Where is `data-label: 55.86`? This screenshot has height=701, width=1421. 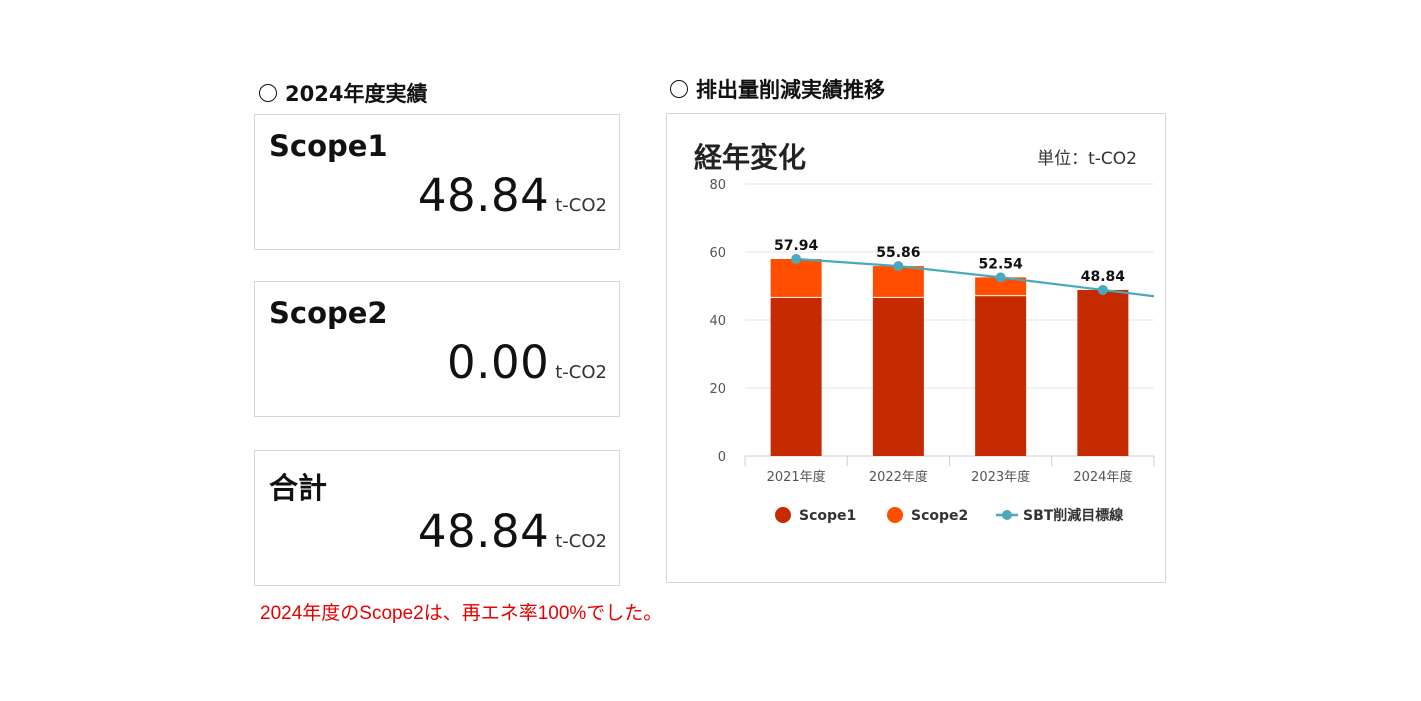
data-label: 55.86 is located at coordinates (898, 253).